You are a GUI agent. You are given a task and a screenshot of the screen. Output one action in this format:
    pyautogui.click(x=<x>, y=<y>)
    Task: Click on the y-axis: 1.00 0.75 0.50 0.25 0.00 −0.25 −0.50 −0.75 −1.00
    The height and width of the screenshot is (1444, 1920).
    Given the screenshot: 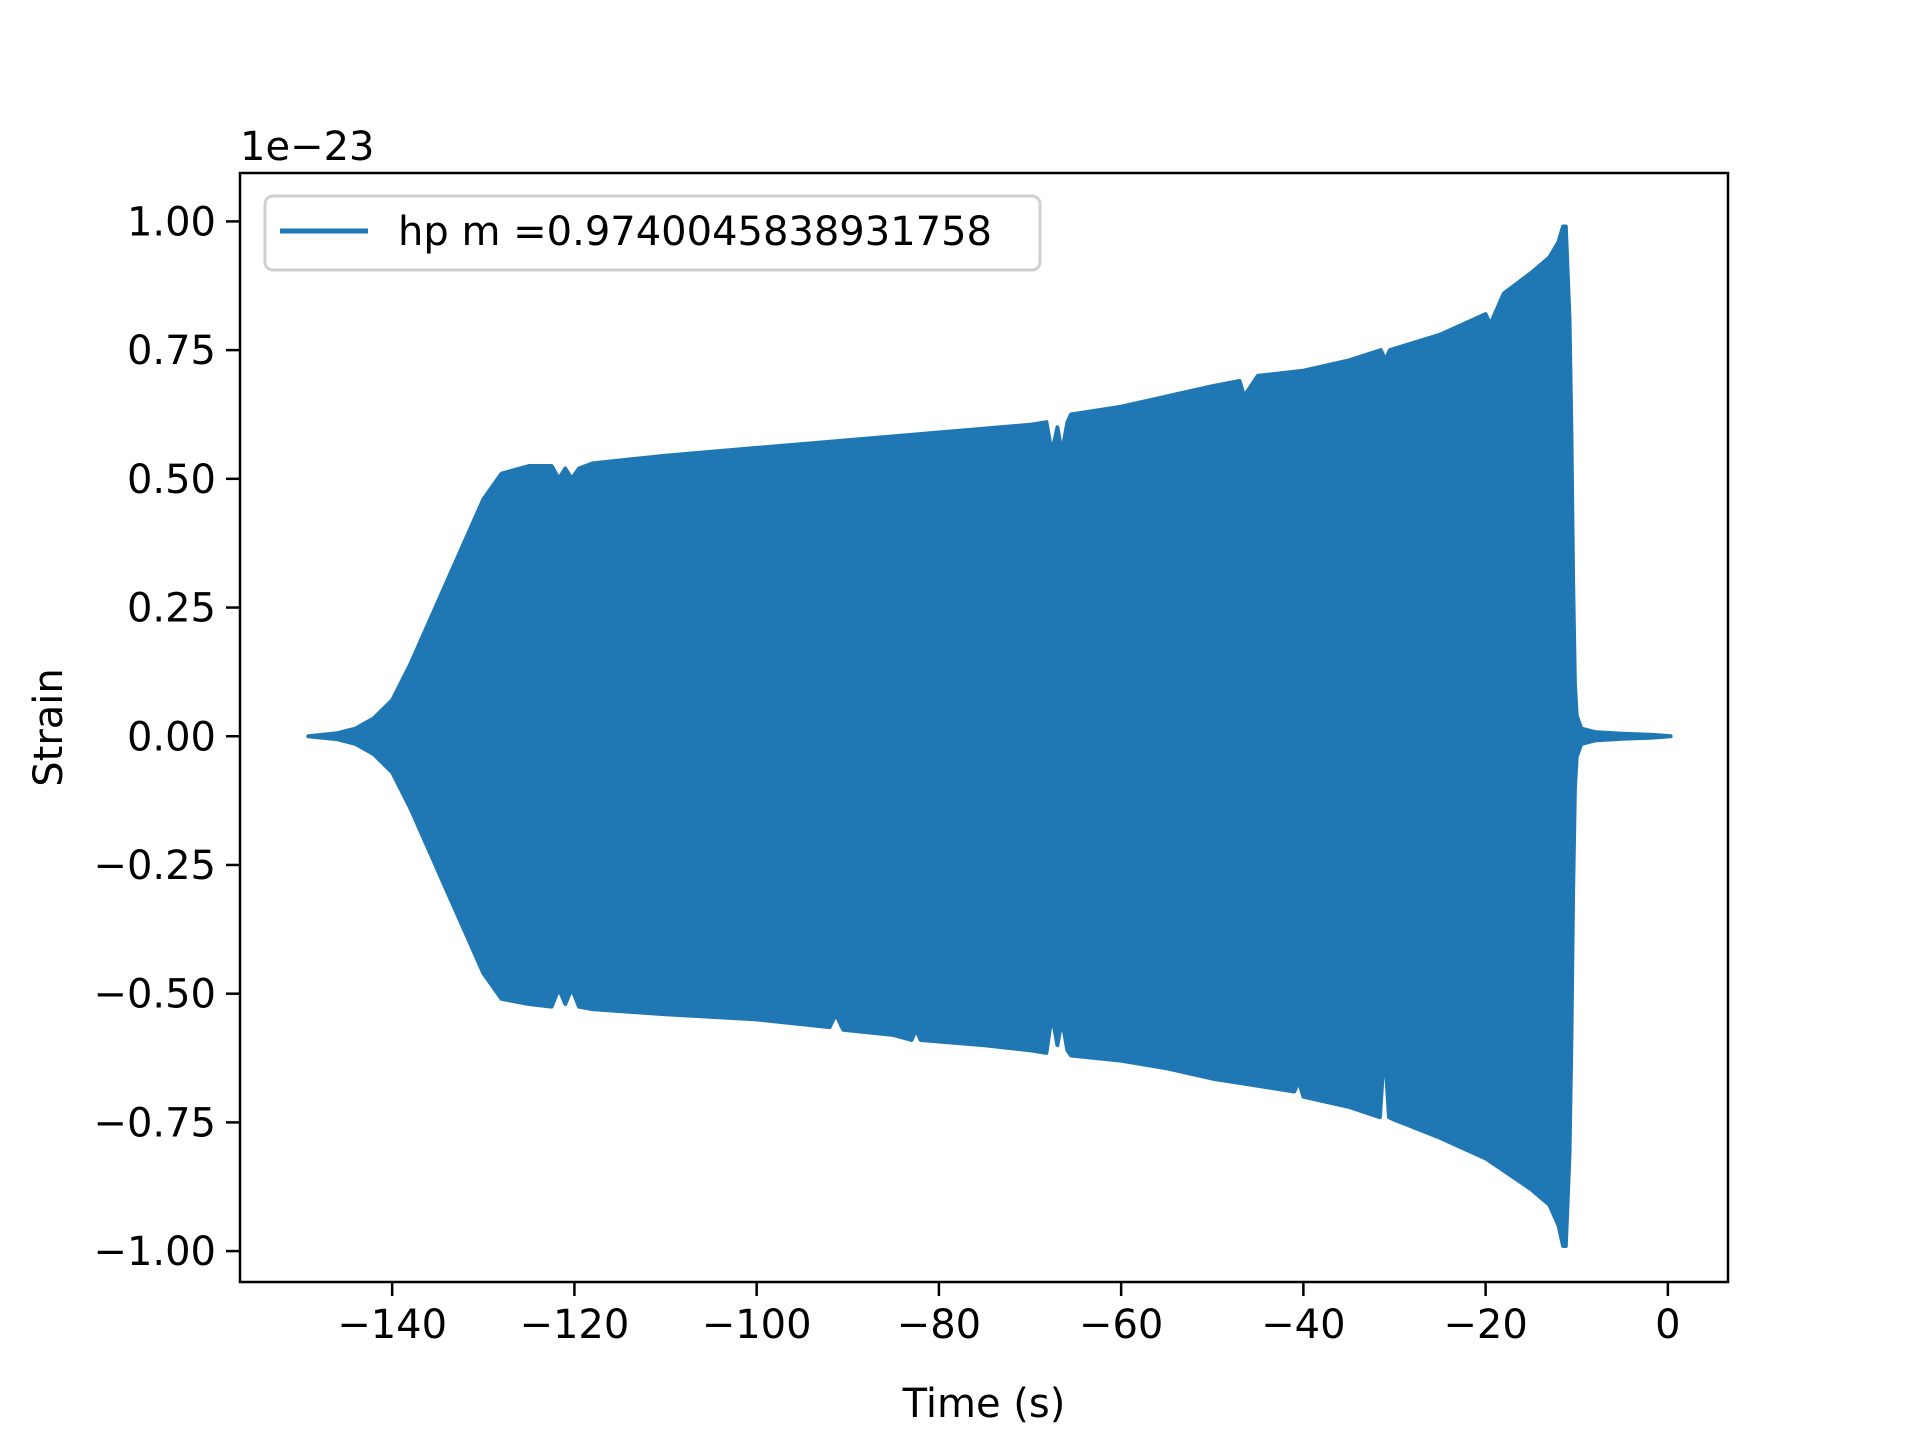 What is the action you would take?
    pyautogui.click(x=166, y=737)
    